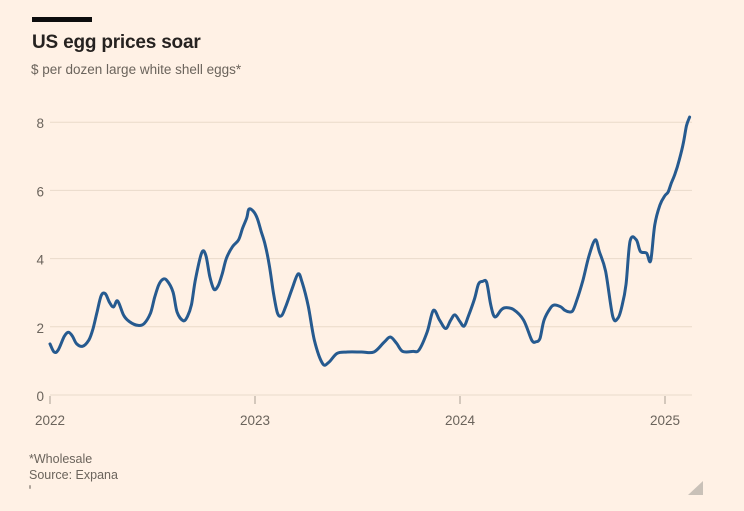 This screenshot has width=744, height=511. I want to click on y-axis-label-6: 6, so click(40, 191).